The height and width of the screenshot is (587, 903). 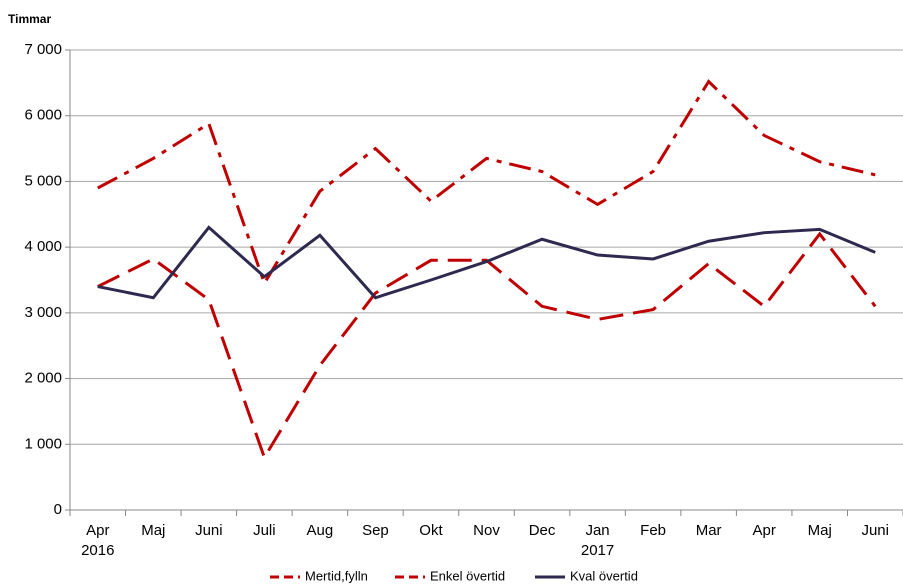 What do you see at coordinates (58, 509) in the screenshot?
I see `y-tick-label: 0` at bounding box center [58, 509].